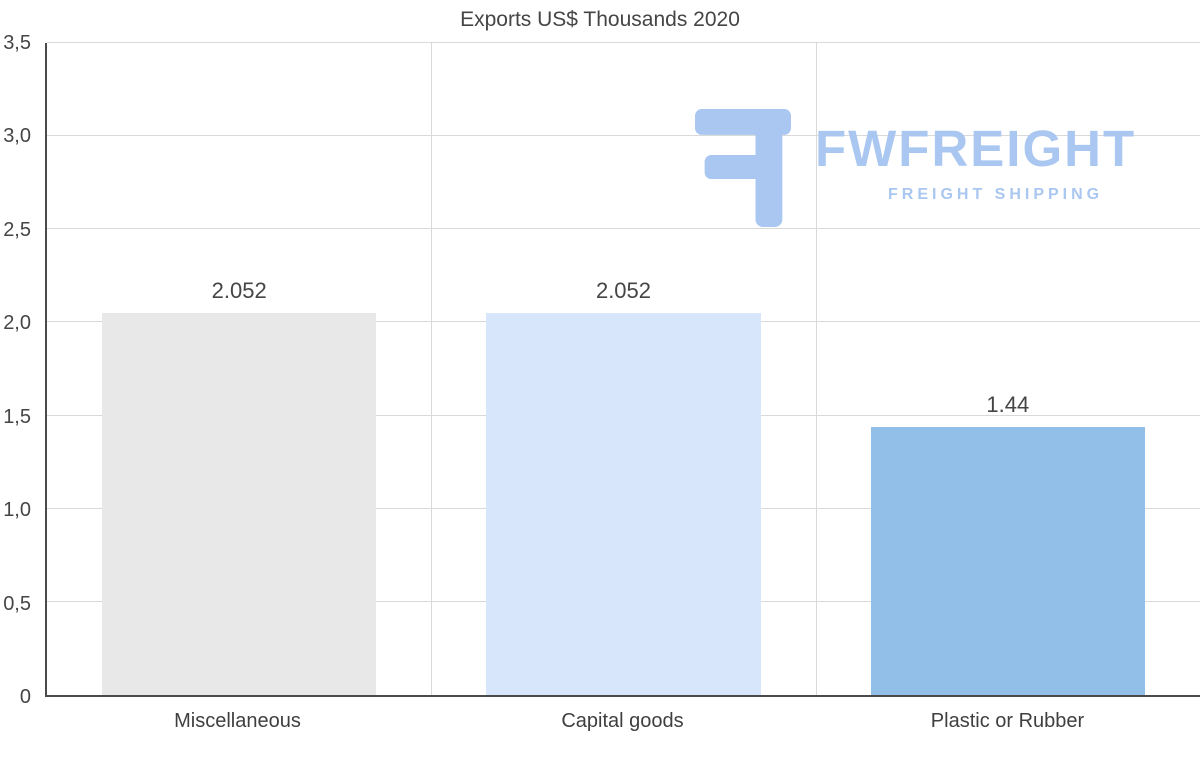  What do you see at coordinates (17, 136) in the screenshot?
I see `y-tick-label: 3,0` at bounding box center [17, 136].